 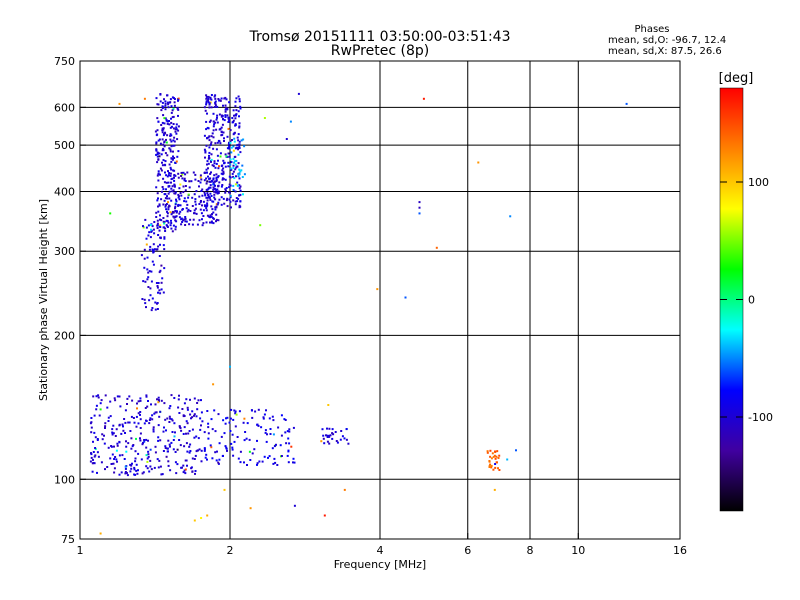 What do you see at coordinates (64, 335) in the screenshot?
I see `y-tick-label: 200` at bounding box center [64, 335].